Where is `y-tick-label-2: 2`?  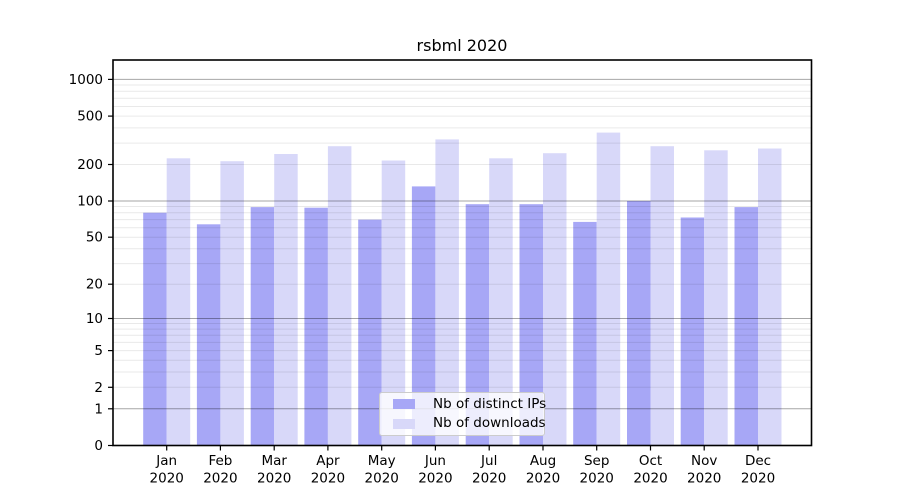
y-tick-label-2: 2 is located at coordinates (98, 388).